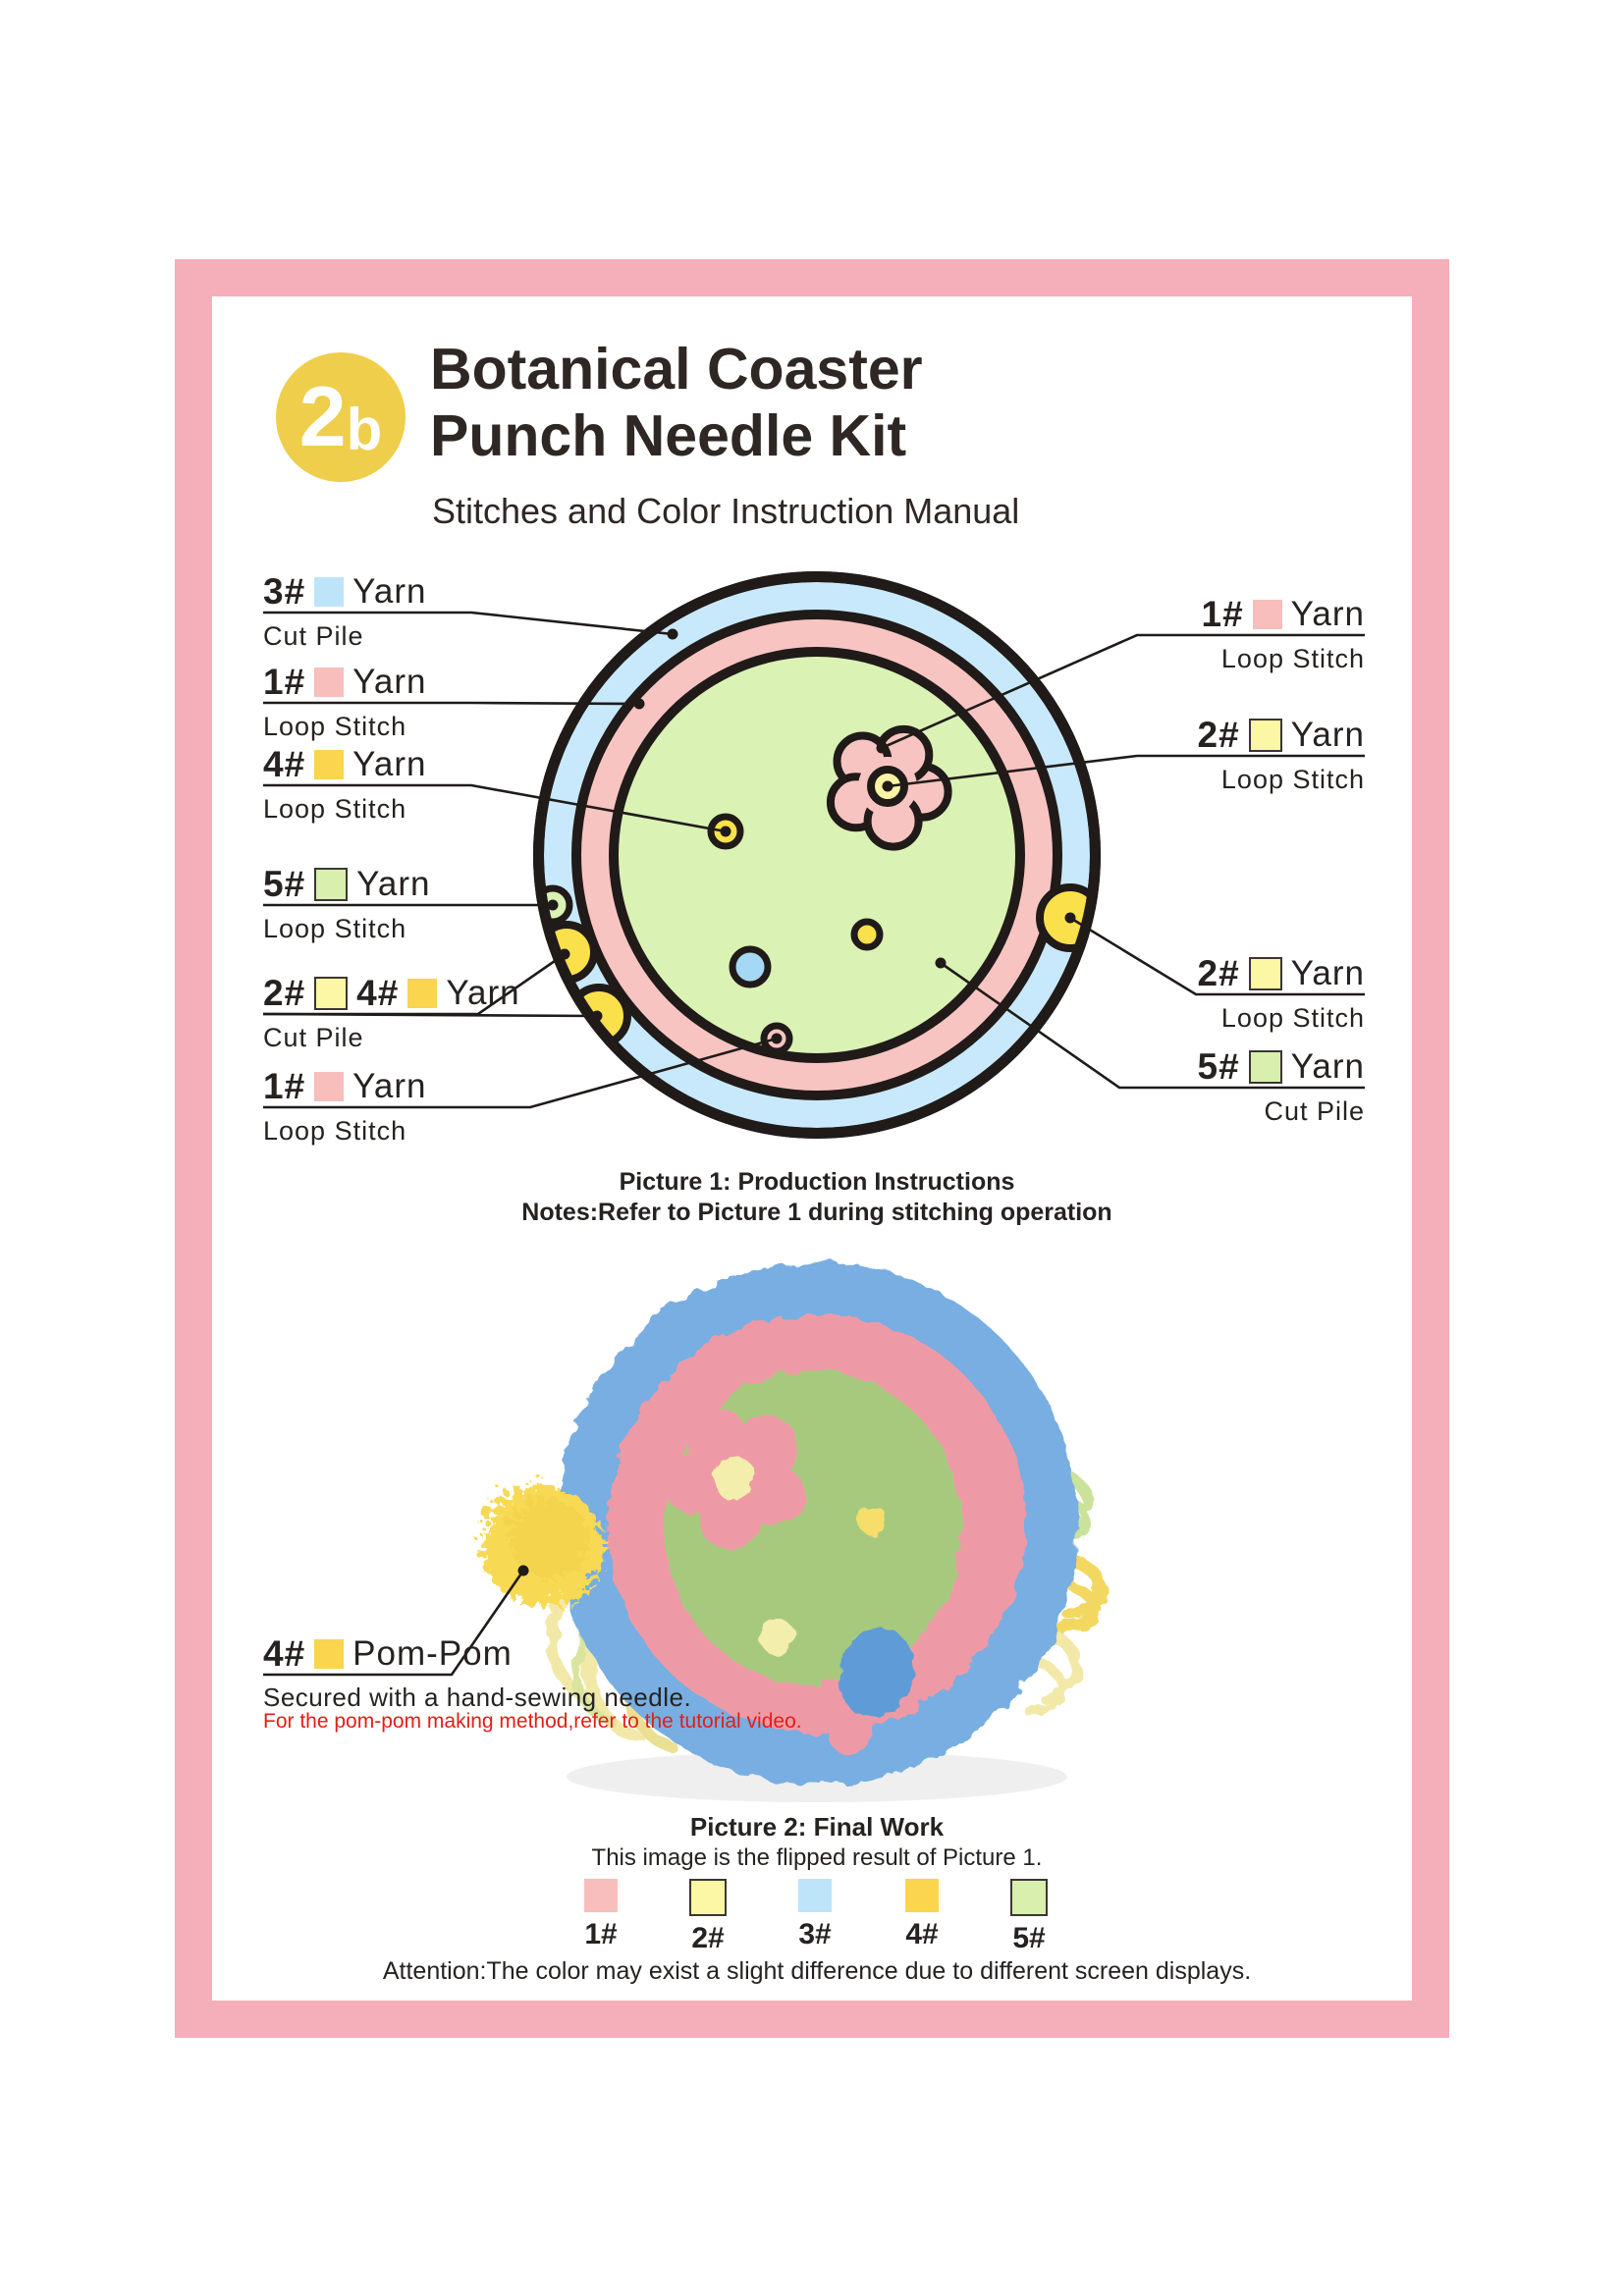 The image size is (1624, 2296). Describe the element at coordinates (1126, 771) in the screenshot. I see `leader-2-loop-right` at that location.